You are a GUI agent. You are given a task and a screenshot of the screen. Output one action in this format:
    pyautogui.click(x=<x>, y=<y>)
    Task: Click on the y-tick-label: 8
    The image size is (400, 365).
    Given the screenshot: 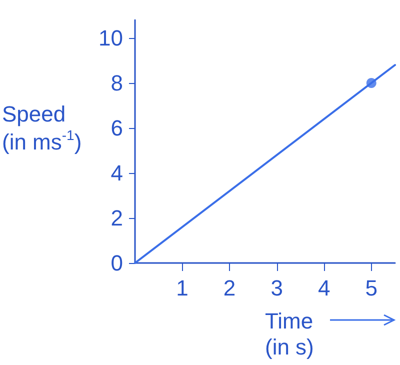 What is the action you would take?
    pyautogui.click(x=116, y=83)
    